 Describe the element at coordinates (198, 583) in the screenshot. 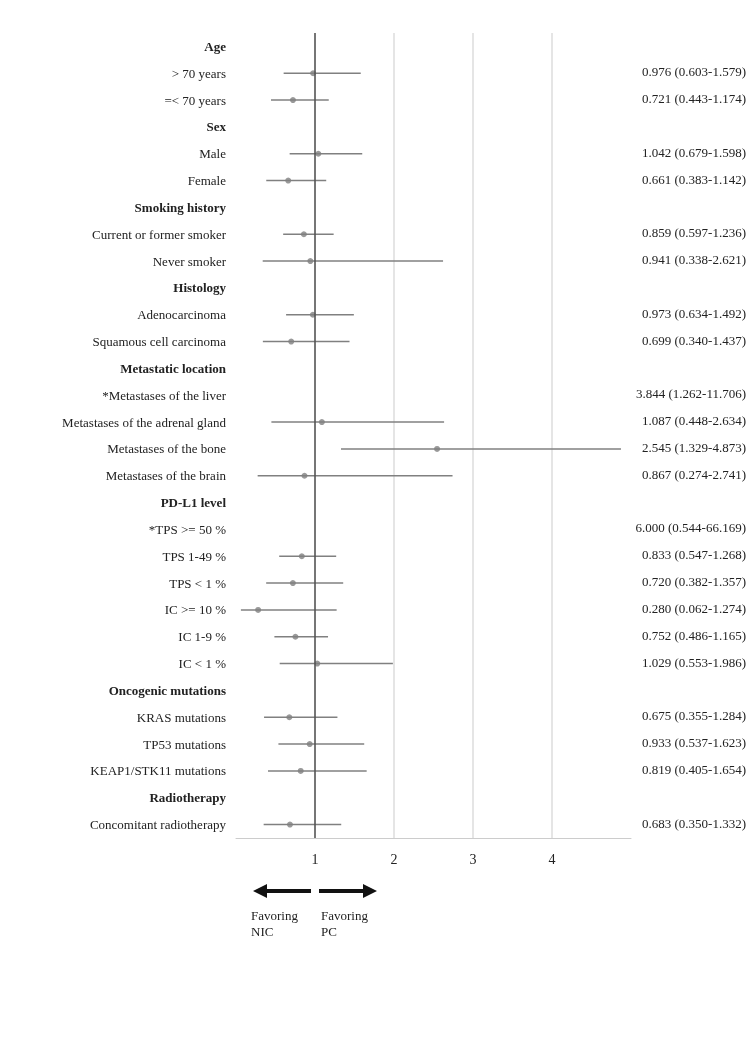

I see `y-tick-label: TPS < 1 %` at that location.